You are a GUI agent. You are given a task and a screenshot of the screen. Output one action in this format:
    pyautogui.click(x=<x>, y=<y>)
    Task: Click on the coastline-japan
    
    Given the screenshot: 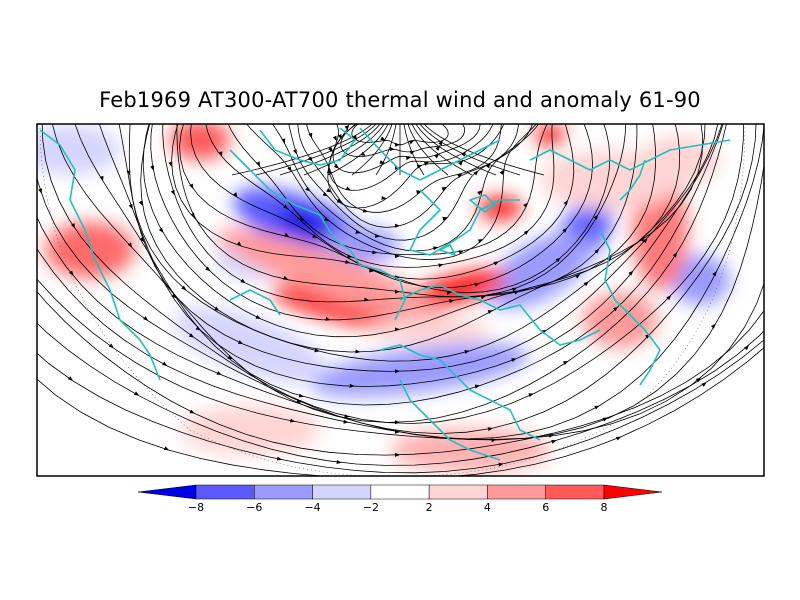 What is the action you would take?
    pyautogui.click(x=632, y=180)
    